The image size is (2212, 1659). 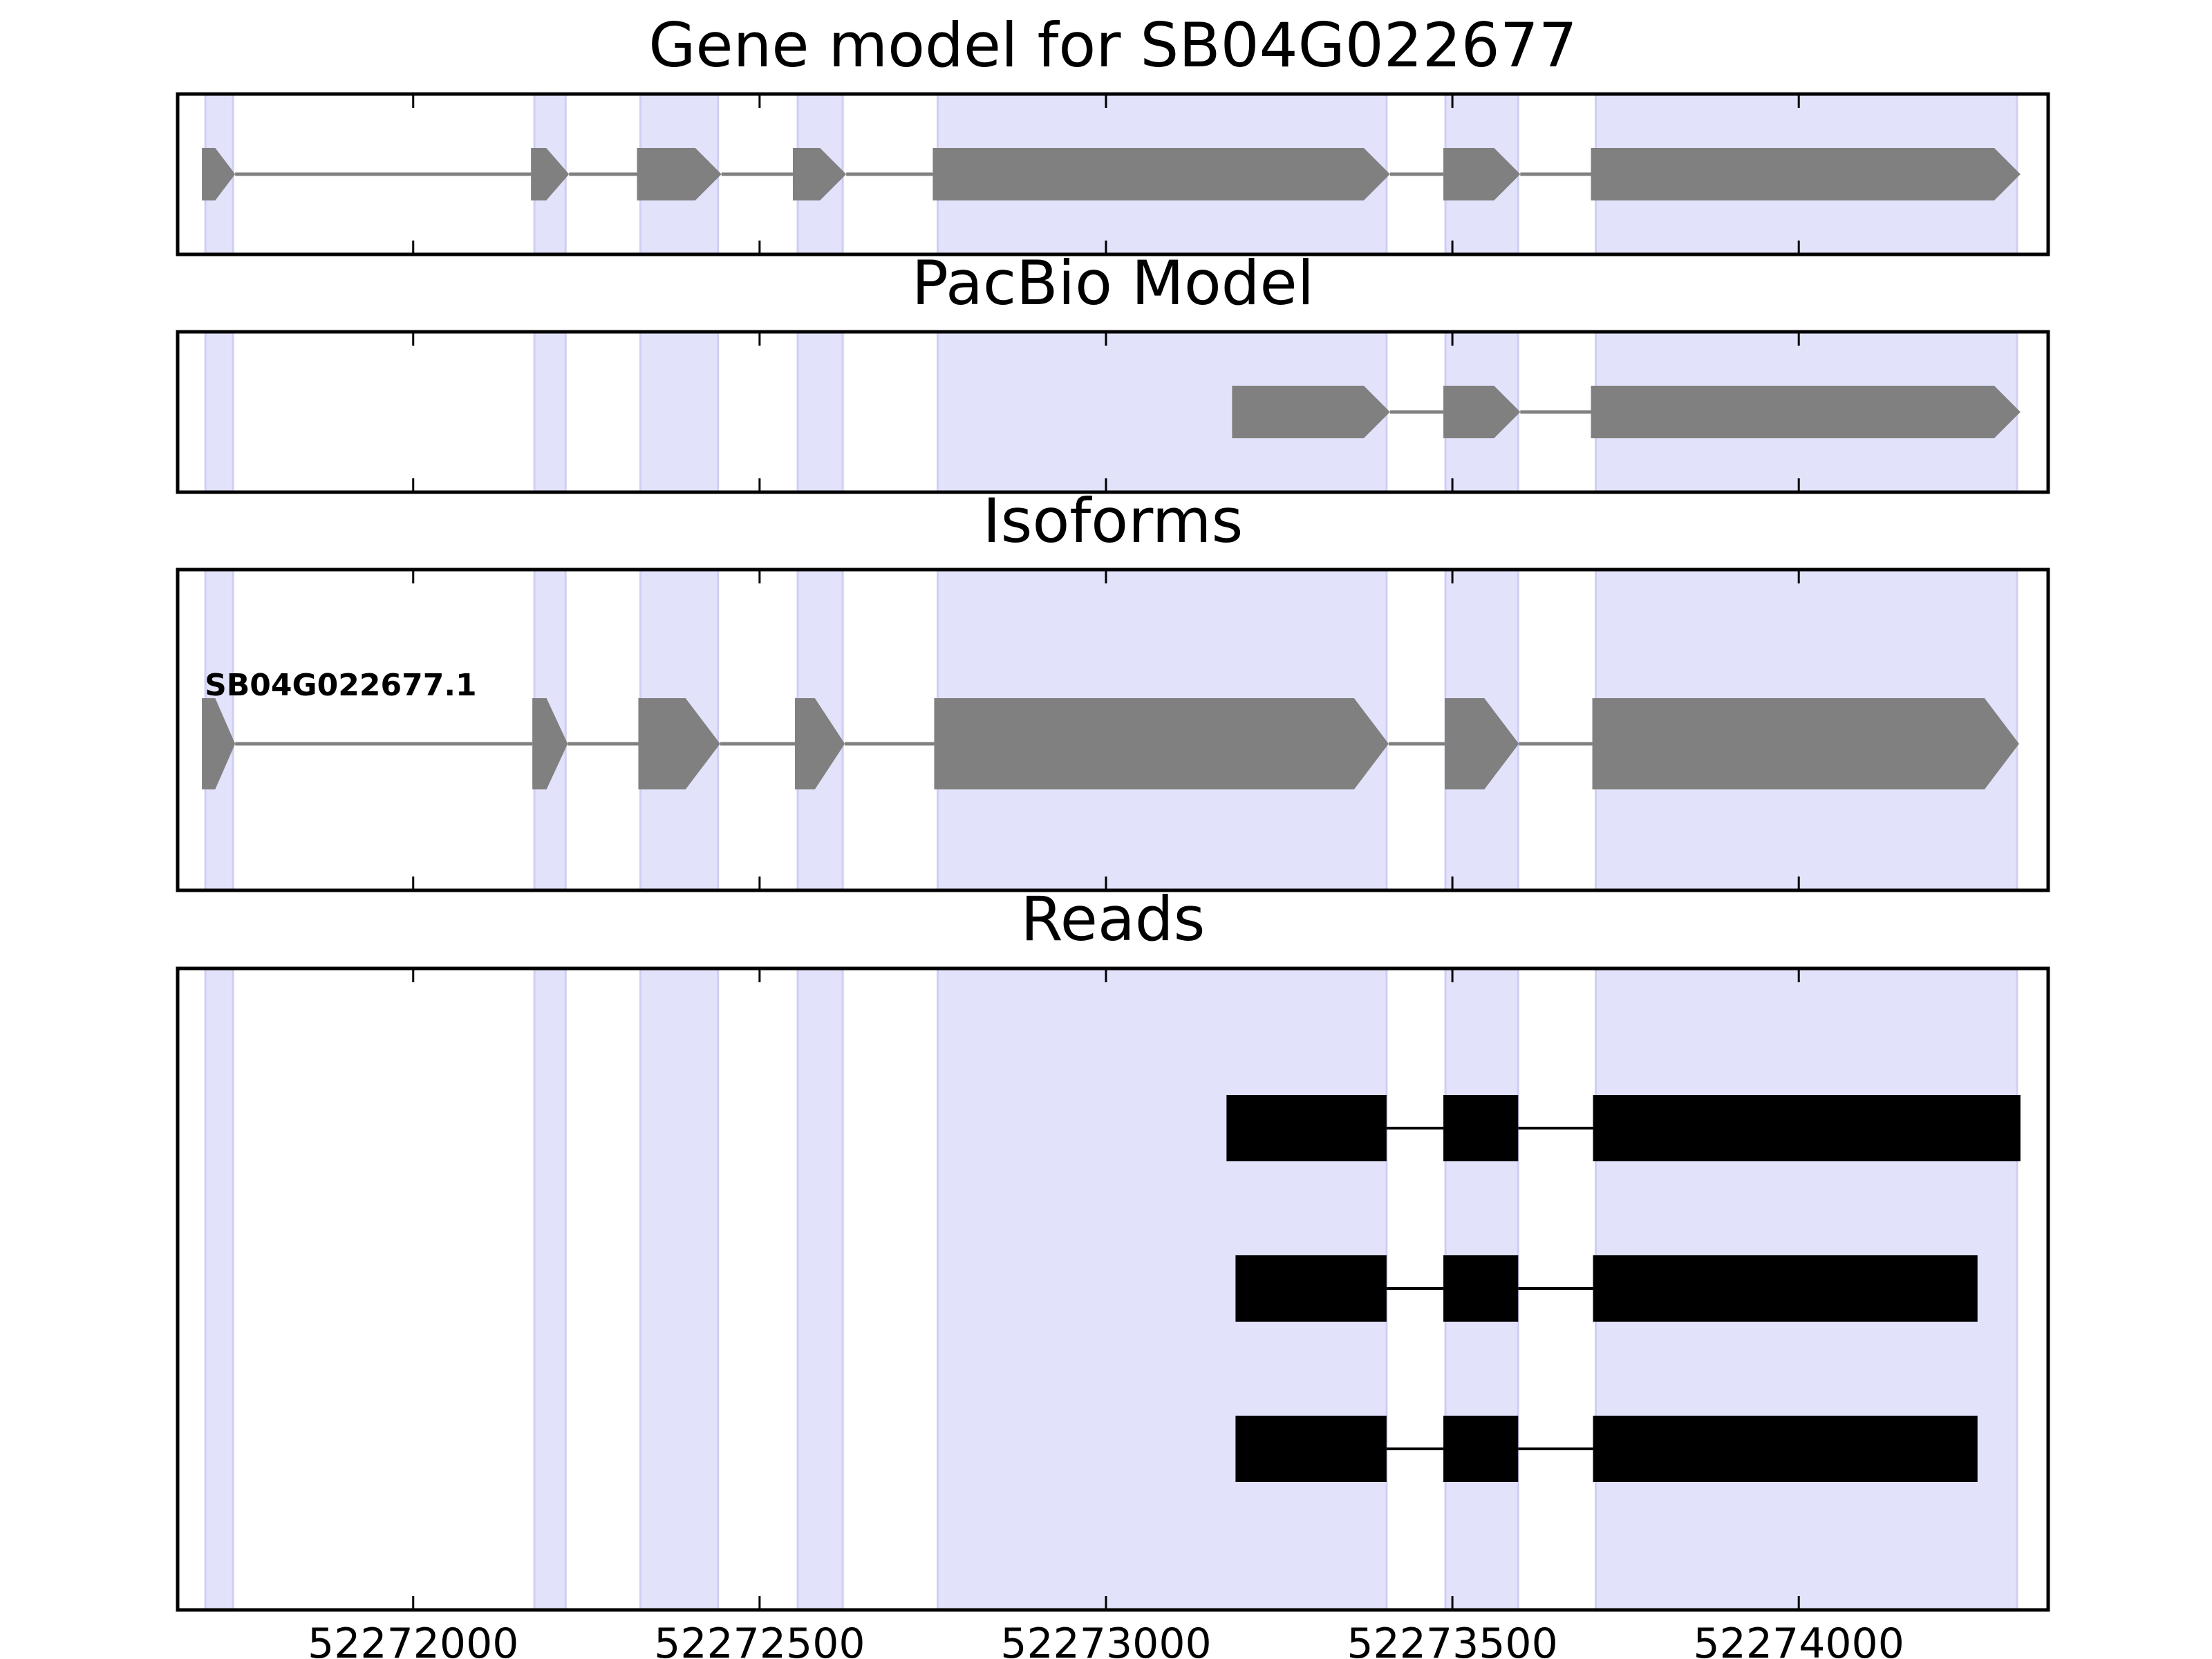 I want to click on panel-title: Gene model for SB04G022677, so click(x=1112, y=45).